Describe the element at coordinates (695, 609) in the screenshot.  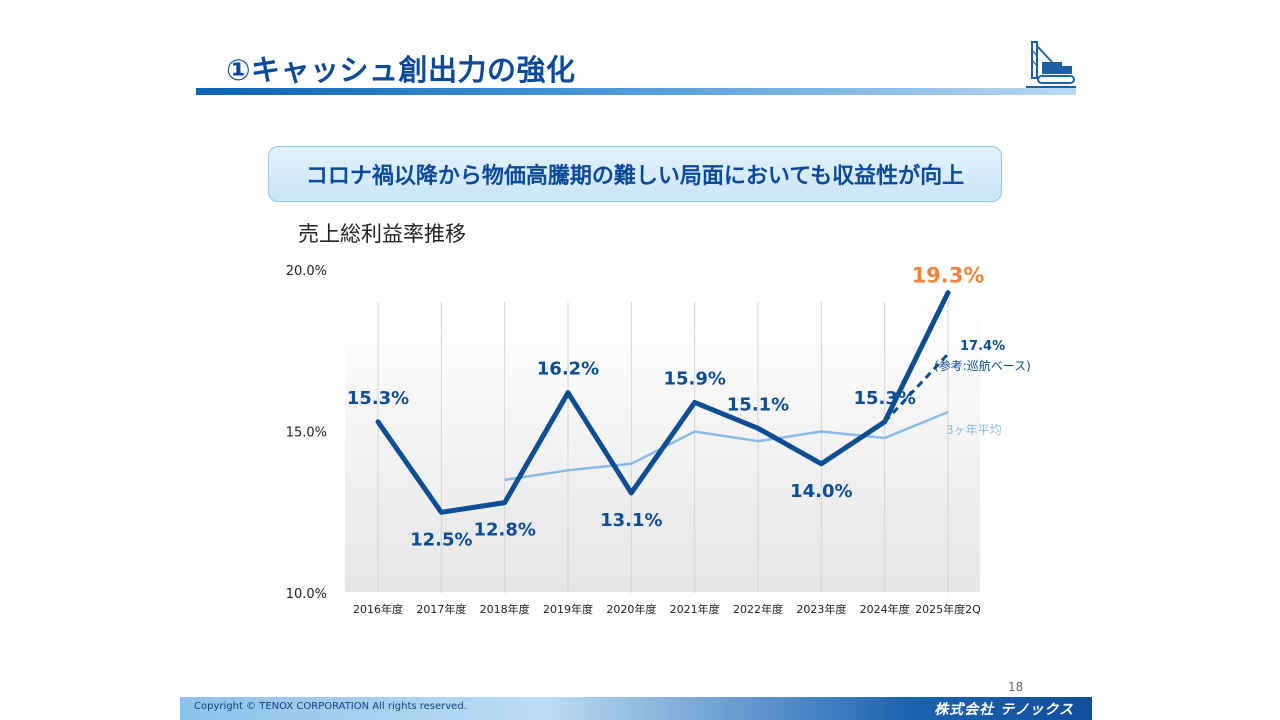
I see `x-tick-label: 2021年度` at that location.